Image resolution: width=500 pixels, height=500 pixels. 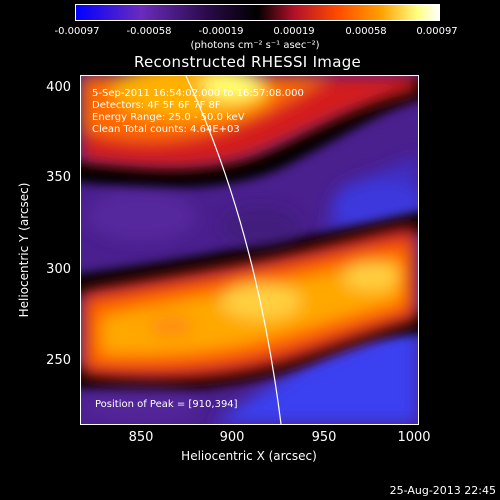 I want to click on y-tick-label: 250, so click(x=58, y=360).